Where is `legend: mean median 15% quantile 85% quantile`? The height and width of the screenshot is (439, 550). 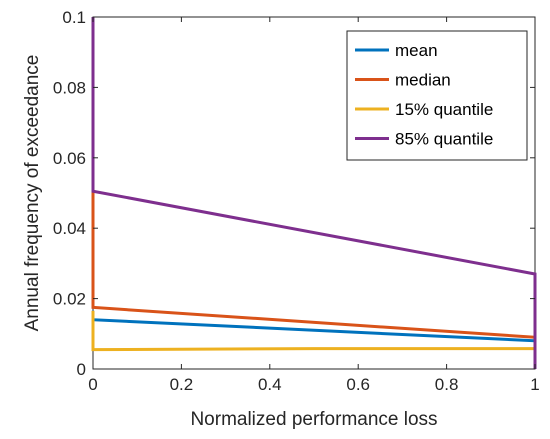
legend: mean median 15% quantile 85% quantile is located at coordinates (437, 95).